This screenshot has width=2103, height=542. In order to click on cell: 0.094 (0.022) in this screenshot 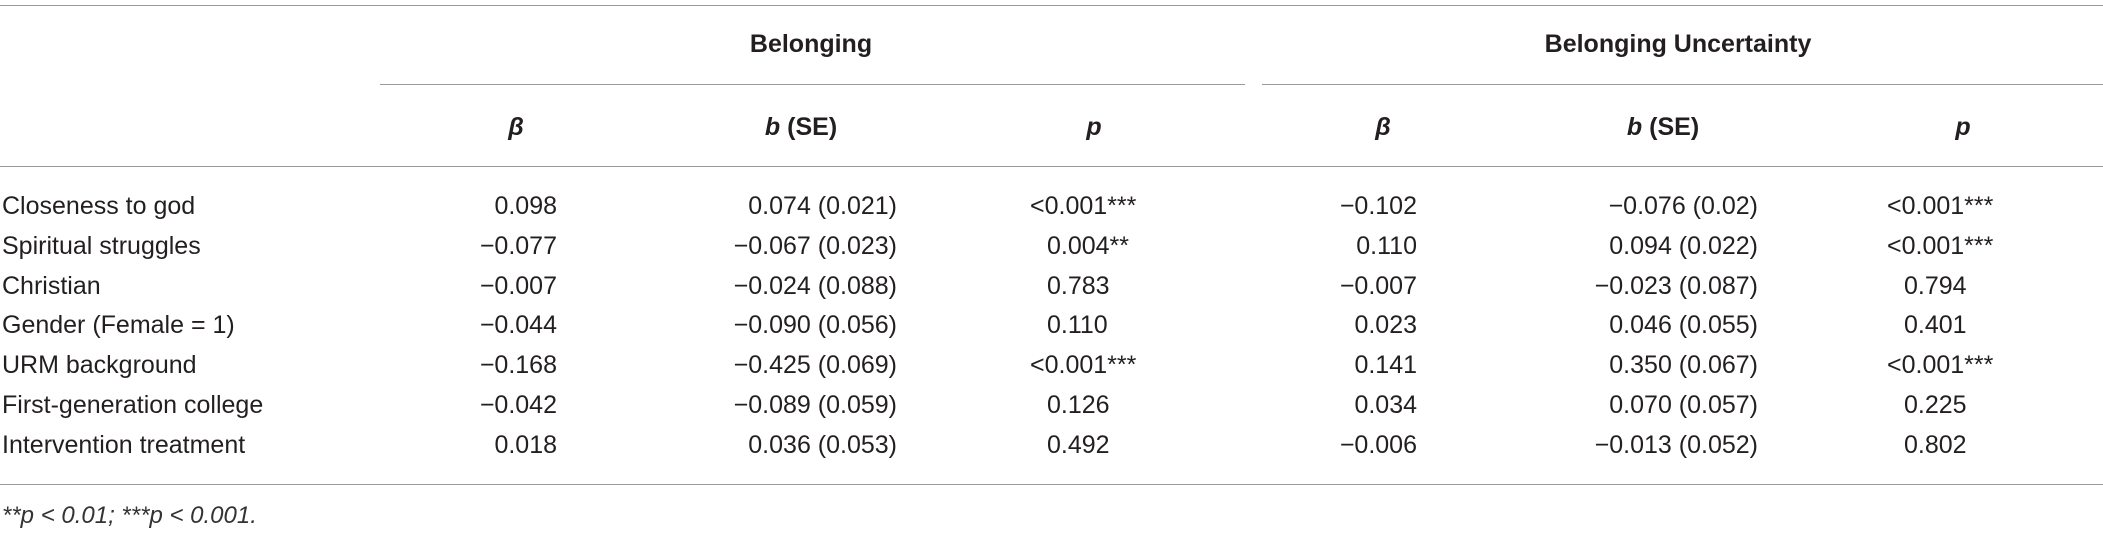, I will do `click(1683, 245)`.